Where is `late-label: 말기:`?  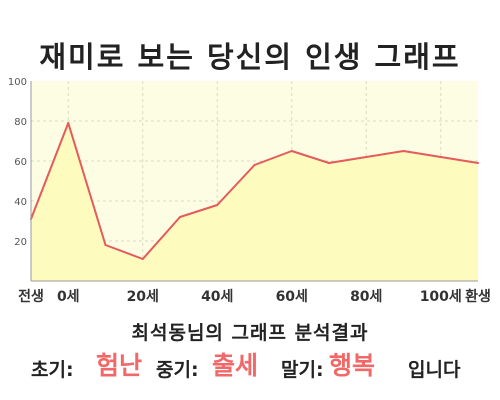 late-label: 말기: is located at coordinates (302, 370).